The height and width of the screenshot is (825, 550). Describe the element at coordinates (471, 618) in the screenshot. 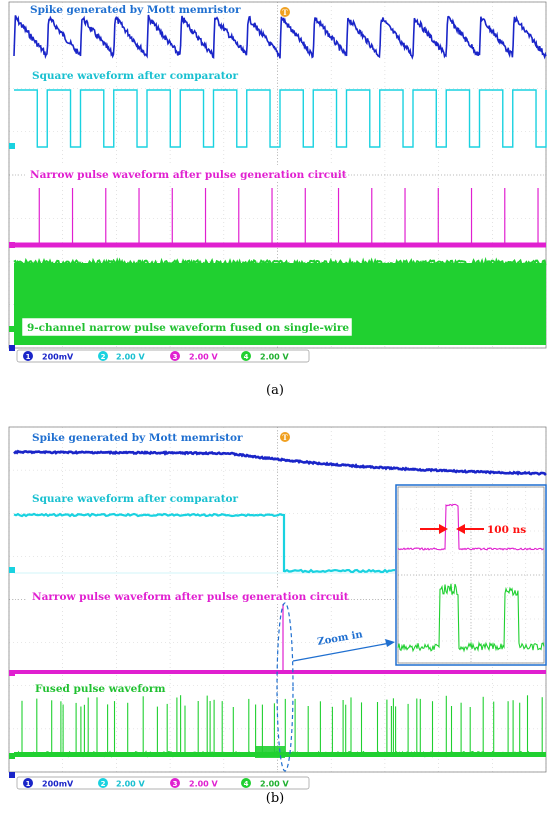

I see `inset-ch4-pulses` at that location.